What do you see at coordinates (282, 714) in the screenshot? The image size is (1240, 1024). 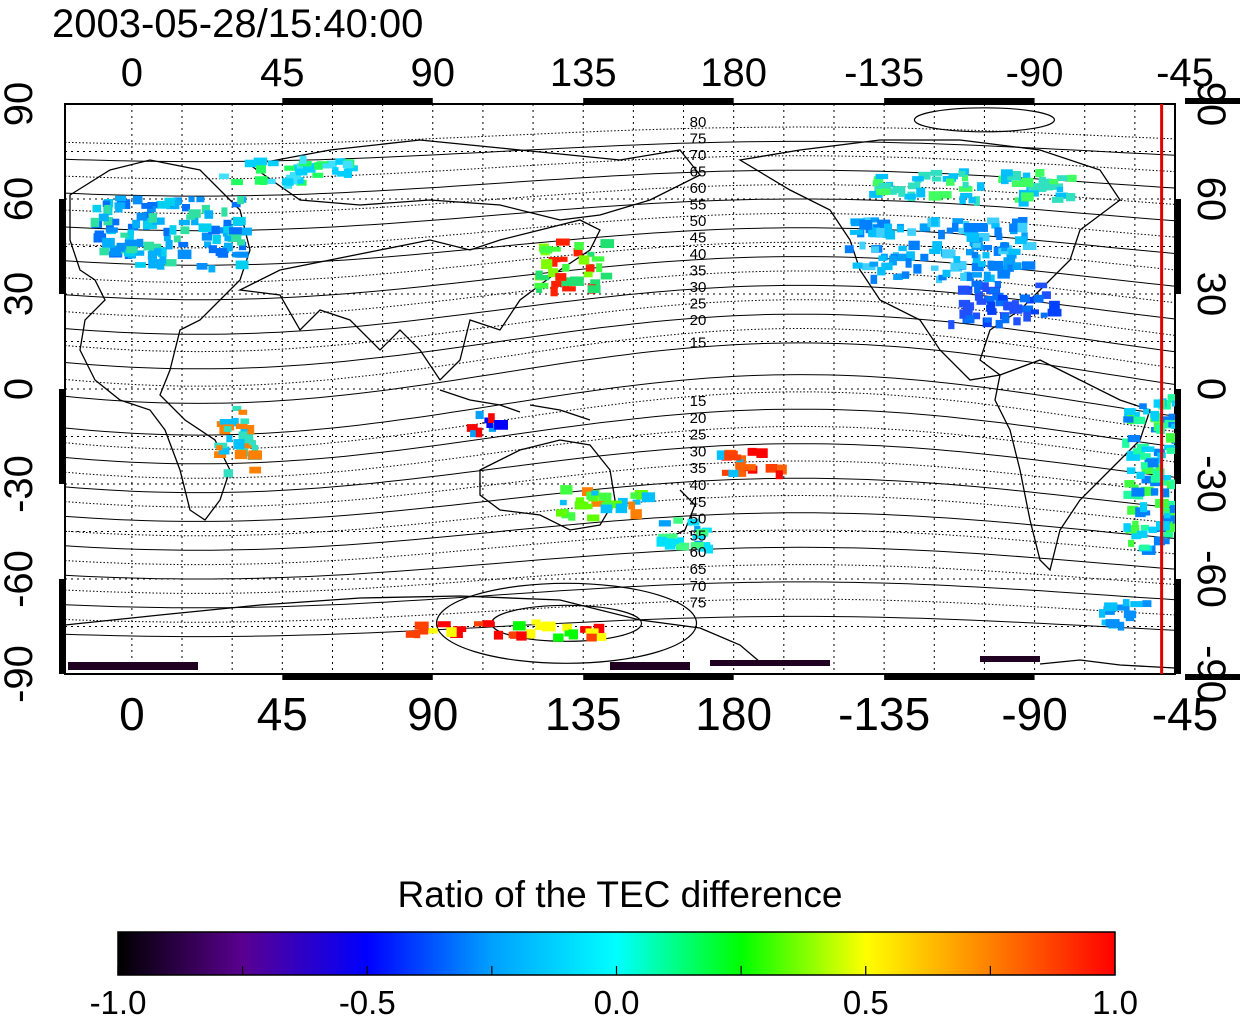 I see `lon-tick-label: 45` at bounding box center [282, 714].